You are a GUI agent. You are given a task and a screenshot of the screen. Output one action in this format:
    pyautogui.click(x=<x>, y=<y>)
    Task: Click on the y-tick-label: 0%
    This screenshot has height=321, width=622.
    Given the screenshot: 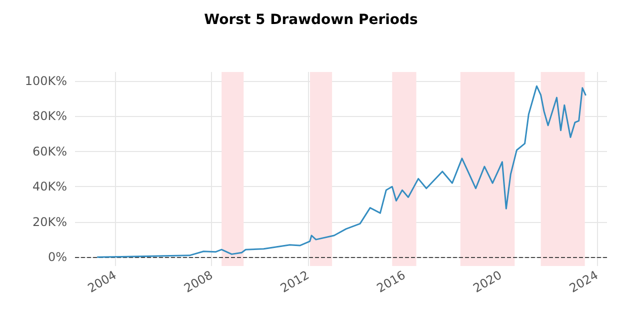 What is the action you would take?
    pyautogui.click(x=57, y=257)
    